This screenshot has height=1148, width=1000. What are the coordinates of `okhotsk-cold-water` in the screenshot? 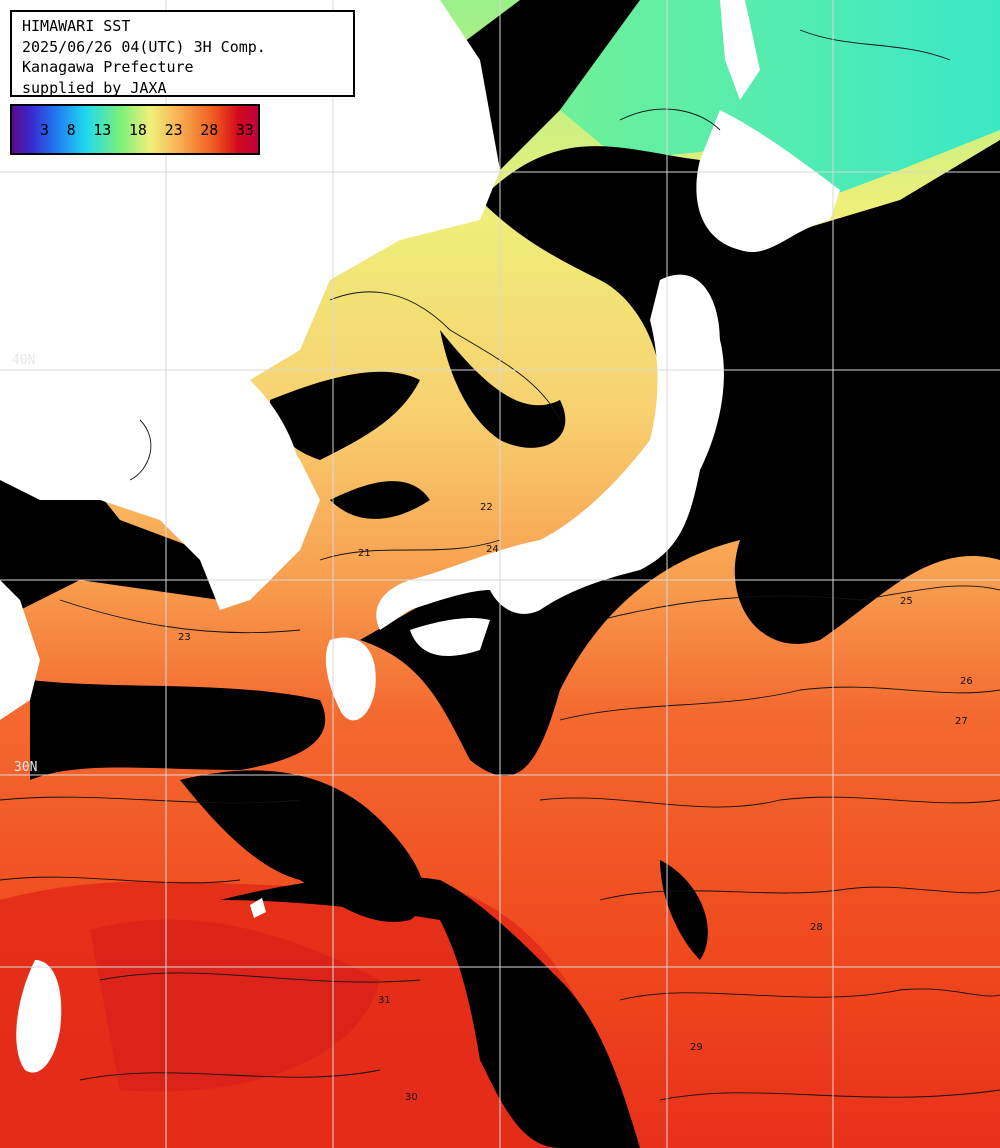 It's located at (780, 100).